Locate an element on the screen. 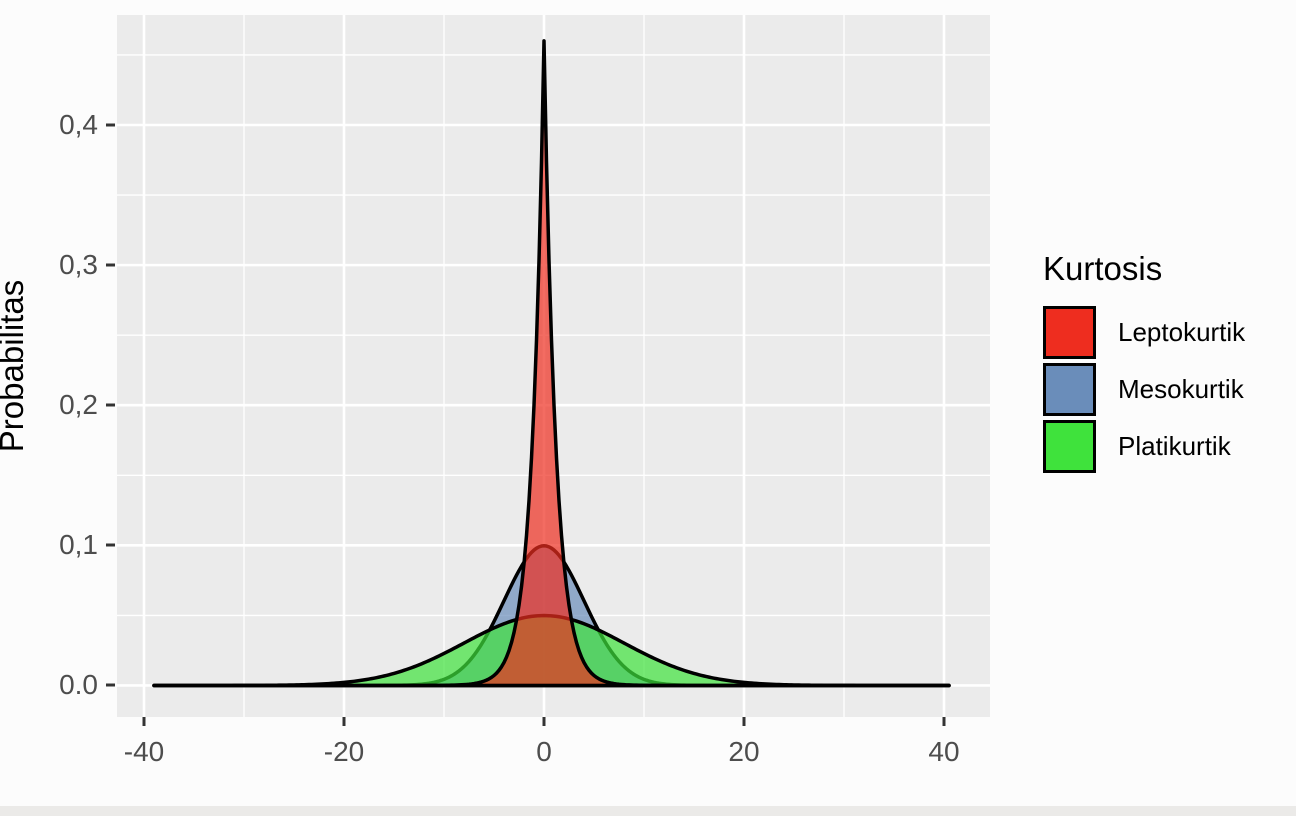 This screenshot has width=1296, height=816. x-tick-label: -40 is located at coordinates (144, 751).